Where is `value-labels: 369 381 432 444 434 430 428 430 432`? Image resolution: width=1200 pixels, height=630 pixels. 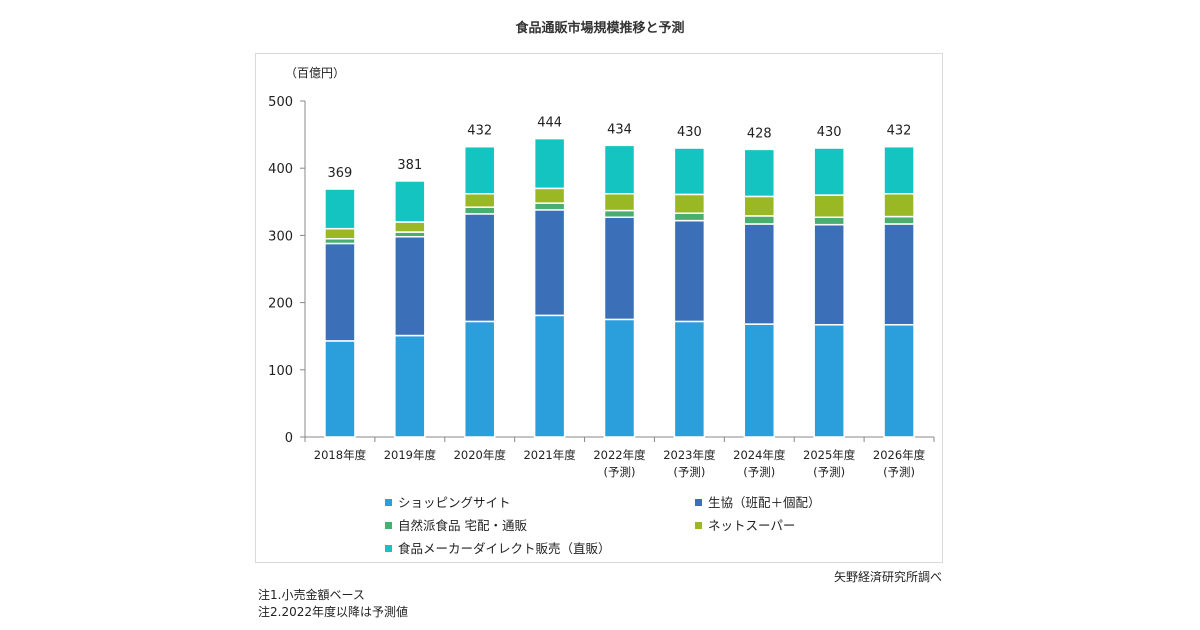
value-labels: 369 381 432 444 434 430 428 430 432 is located at coordinates (620, 148).